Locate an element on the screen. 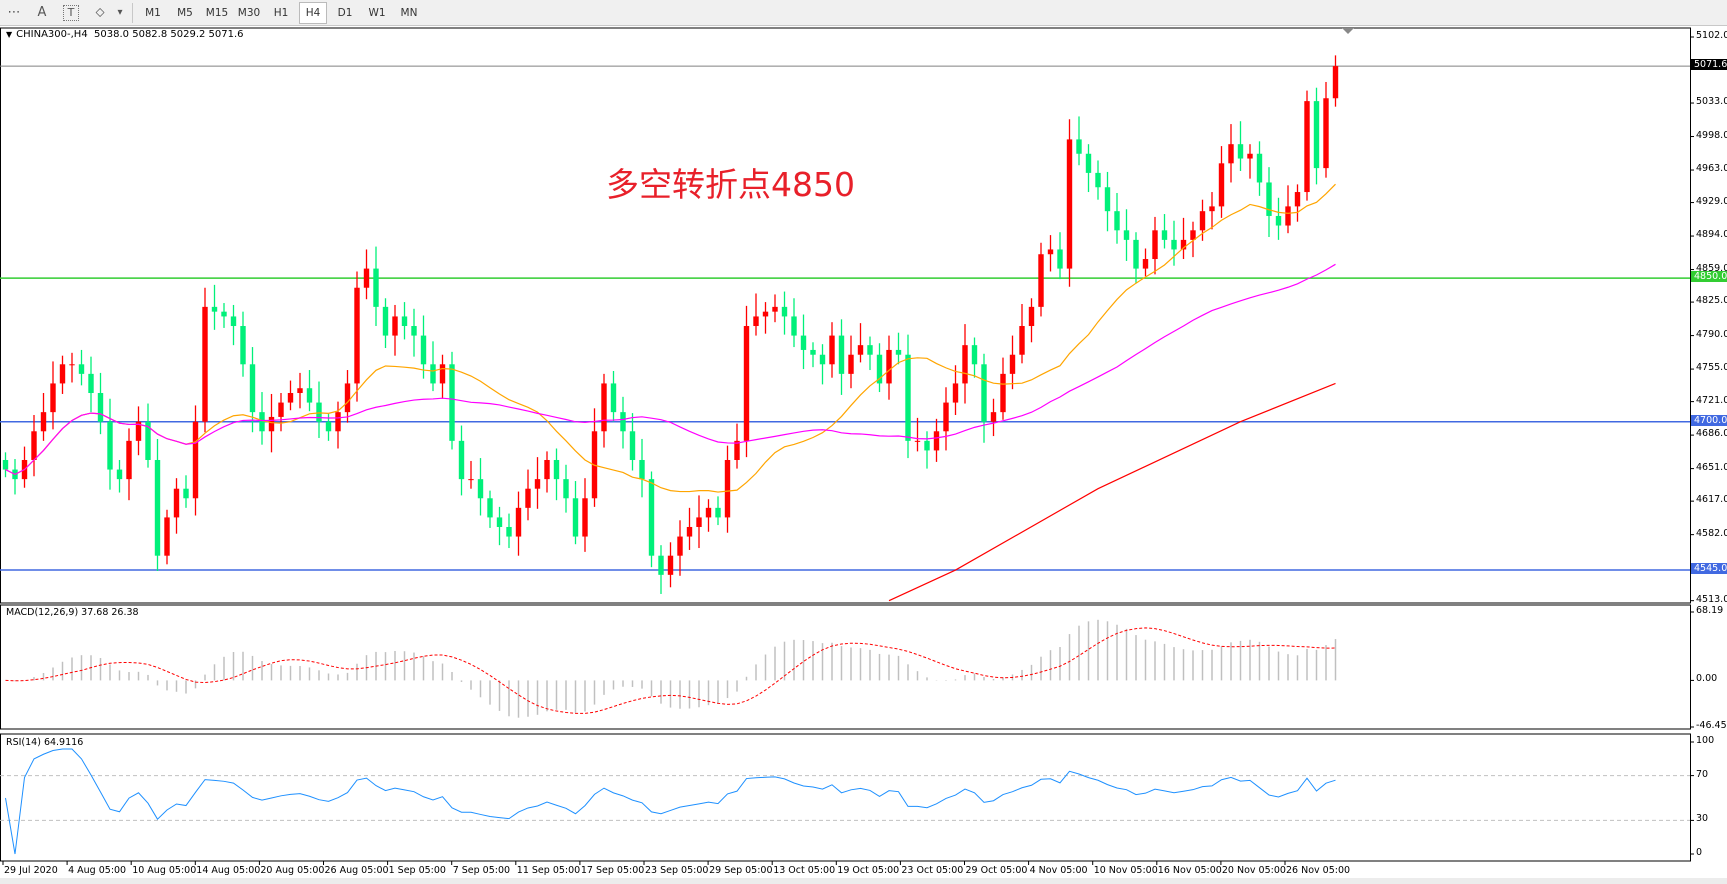 The height and width of the screenshot is (884, 1727). shapes-dropdown-icon: ▾ is located at coordinates (120, 12).